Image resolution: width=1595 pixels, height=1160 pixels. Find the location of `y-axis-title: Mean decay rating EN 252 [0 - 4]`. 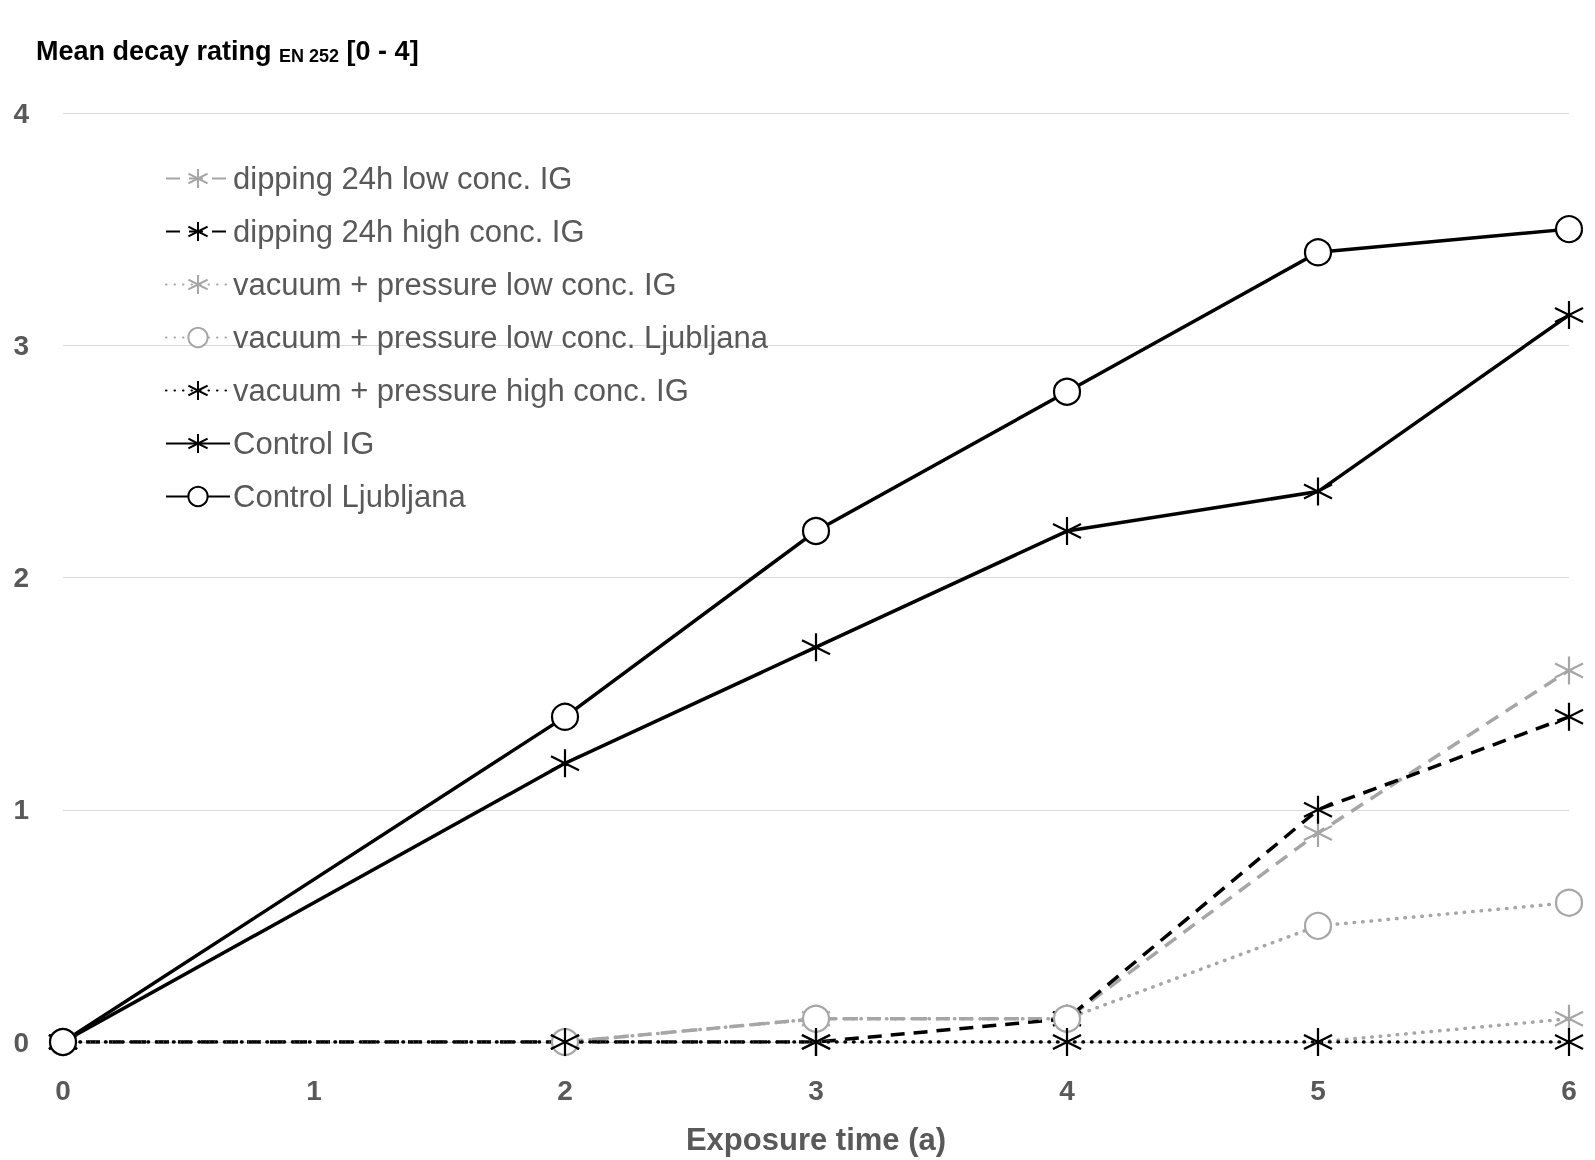

y-axis-title: Mean decay rating EN 252 [0 - 4] is located at coordinates (227, 51).